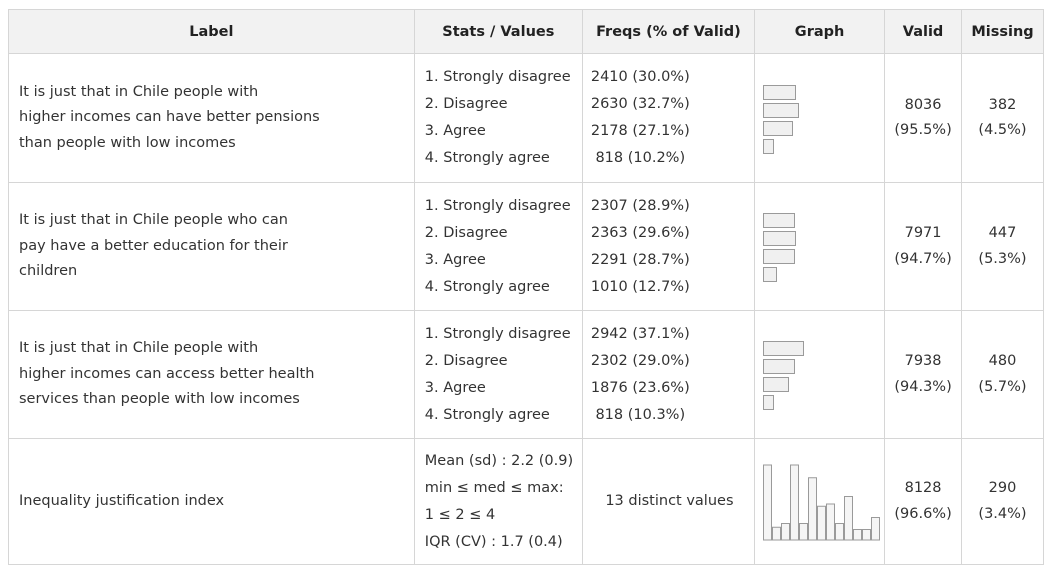 The image size is (1052, 566). Describe the element at coordinates (1002, 501) in the screenshot. I see `missing-count: 290 (3.4%)` at that location.